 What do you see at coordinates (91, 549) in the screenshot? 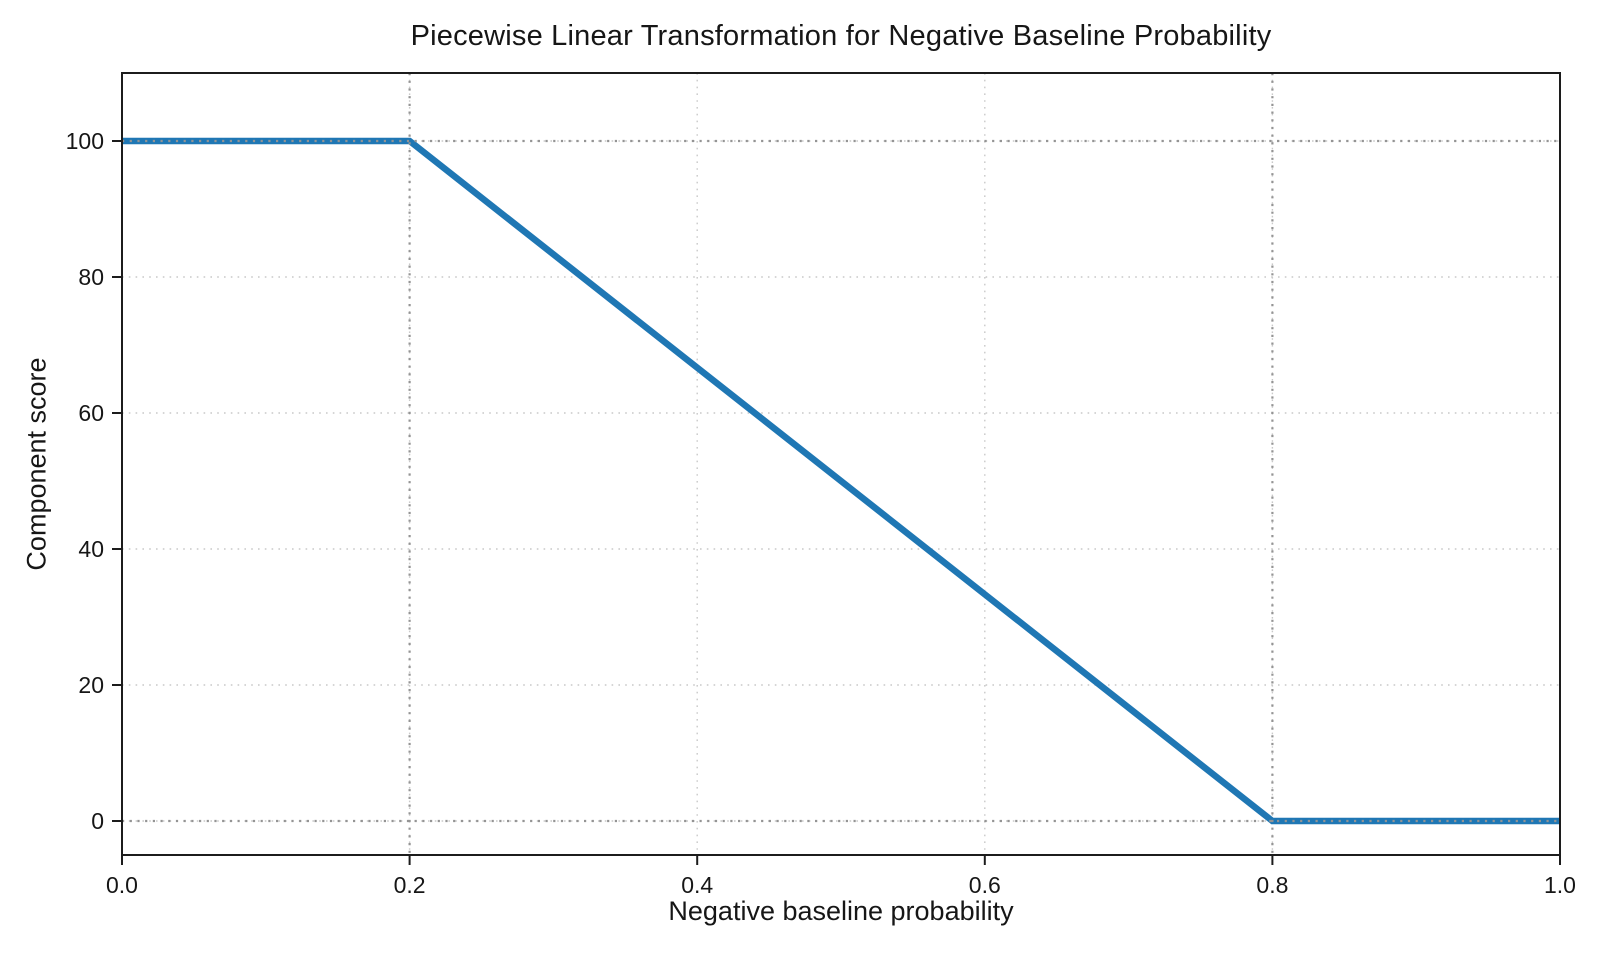
I see `y-tick-label: 40` at bounding box center [91, 549].